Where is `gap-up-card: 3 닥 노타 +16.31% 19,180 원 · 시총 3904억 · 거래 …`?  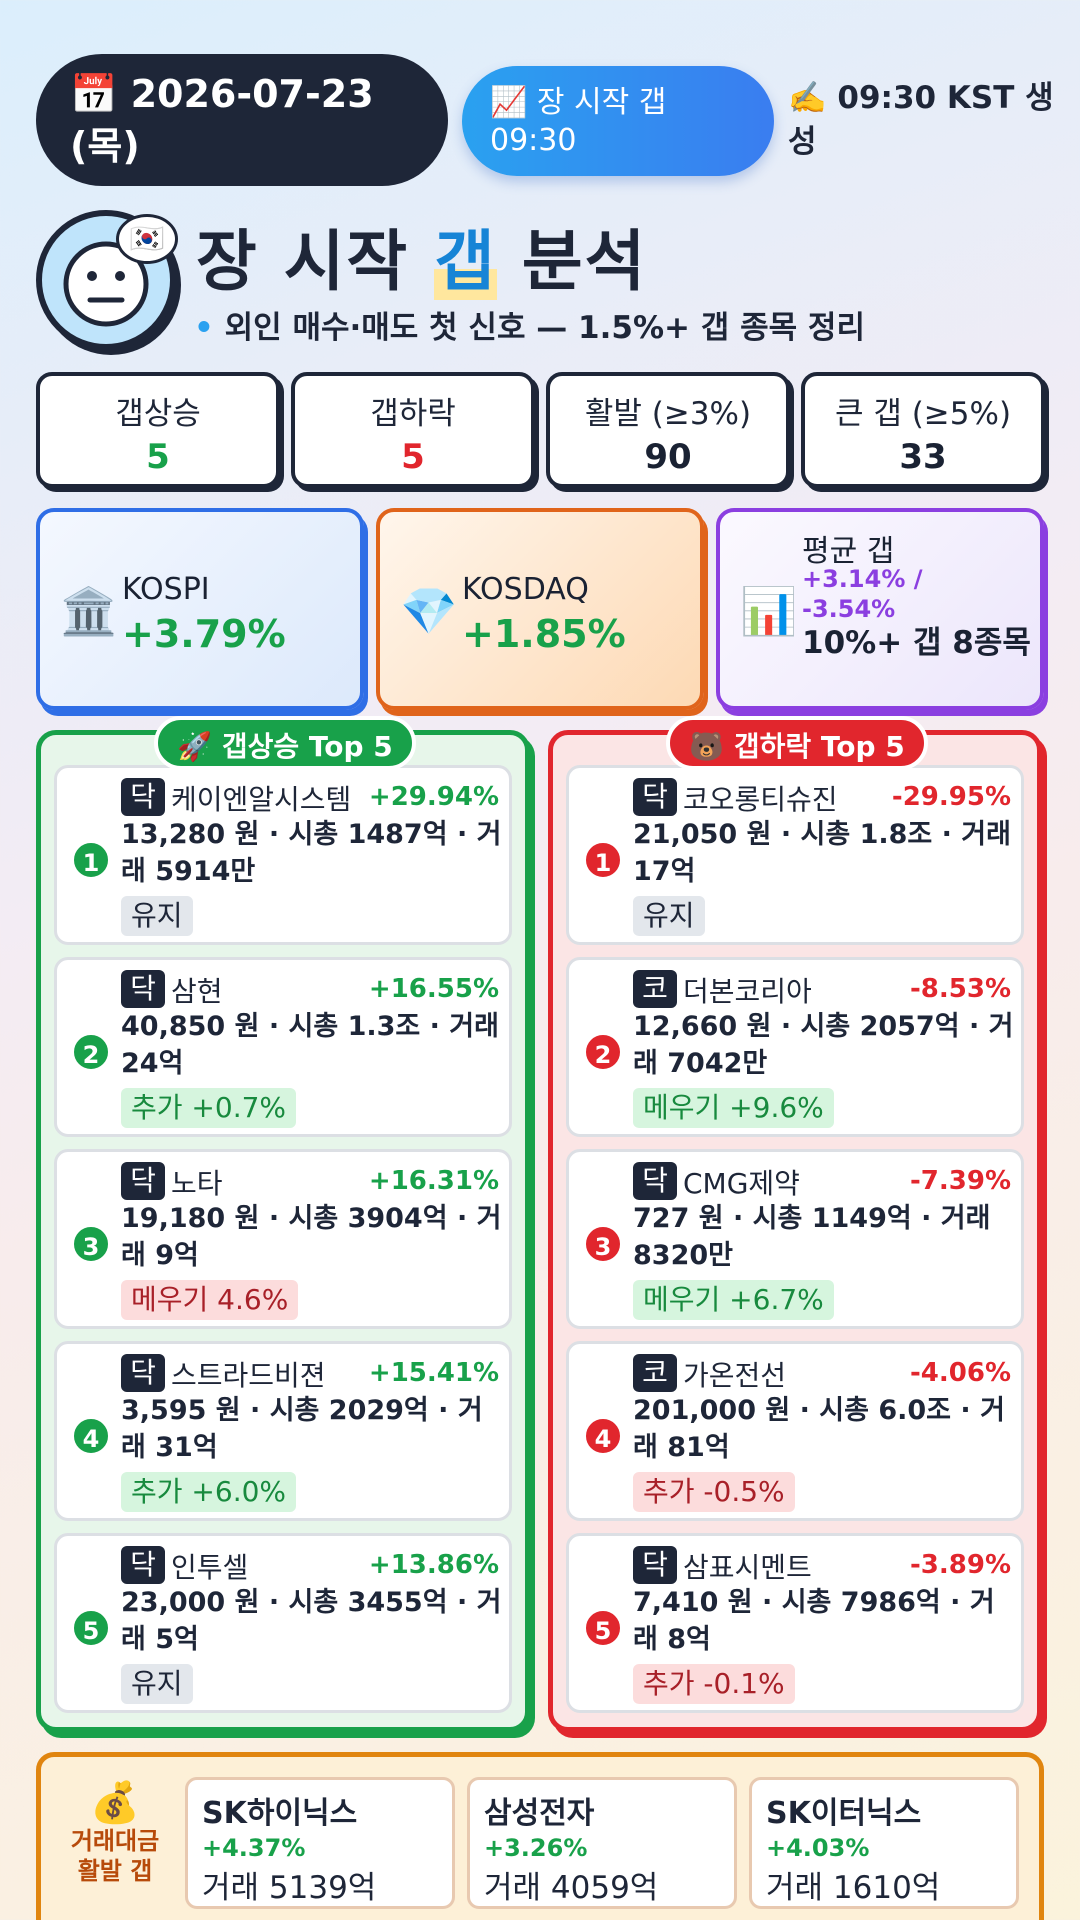
gap-up-card: 3 닥 노타 +16.31% 19,180 원 · 시총 3904억 · 거래 … is located at coordinates (283, 1239).